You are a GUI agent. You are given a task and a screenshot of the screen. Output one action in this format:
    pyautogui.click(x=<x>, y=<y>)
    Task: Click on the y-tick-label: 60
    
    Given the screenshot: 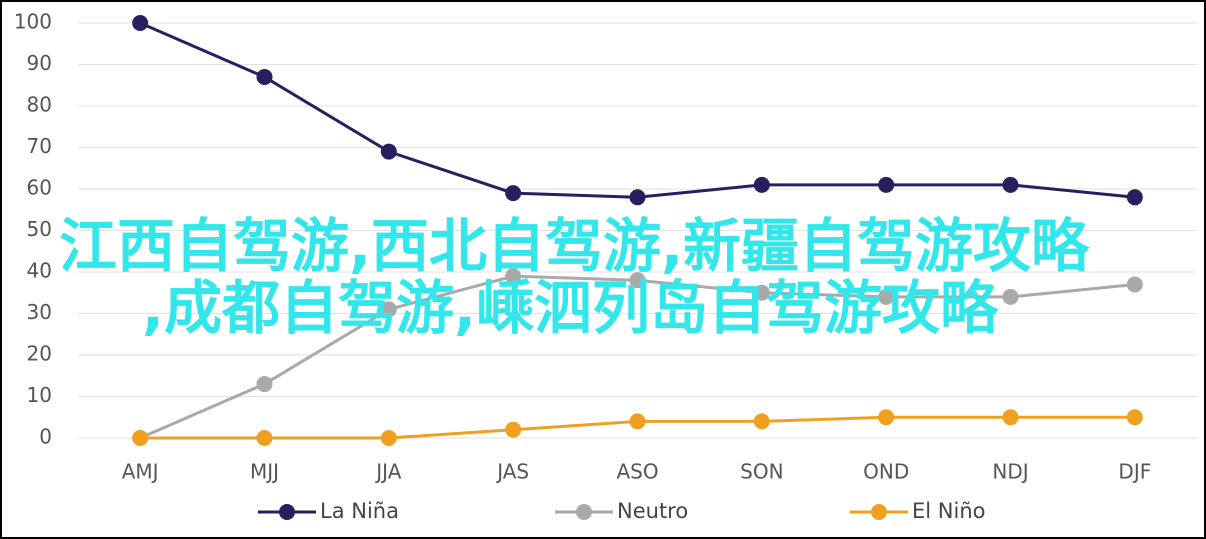 What is the action you would take?
    pyautogui.click(x=39, y=188)
    